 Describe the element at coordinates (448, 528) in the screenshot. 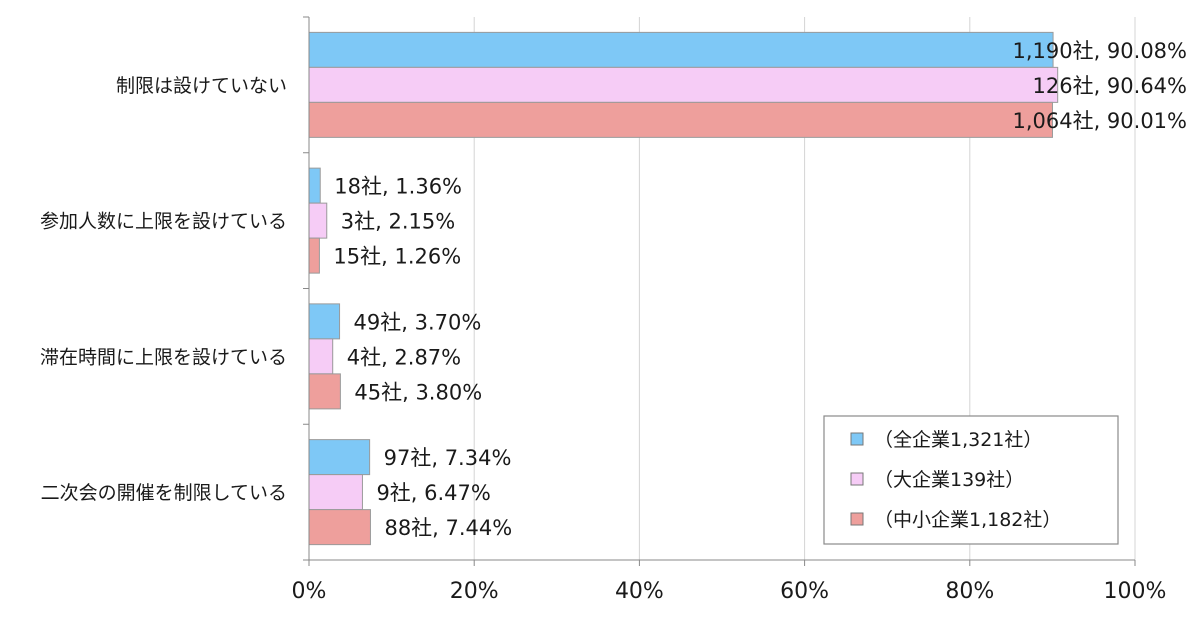

I see `data-label: 88社, 7.44%` at that location.